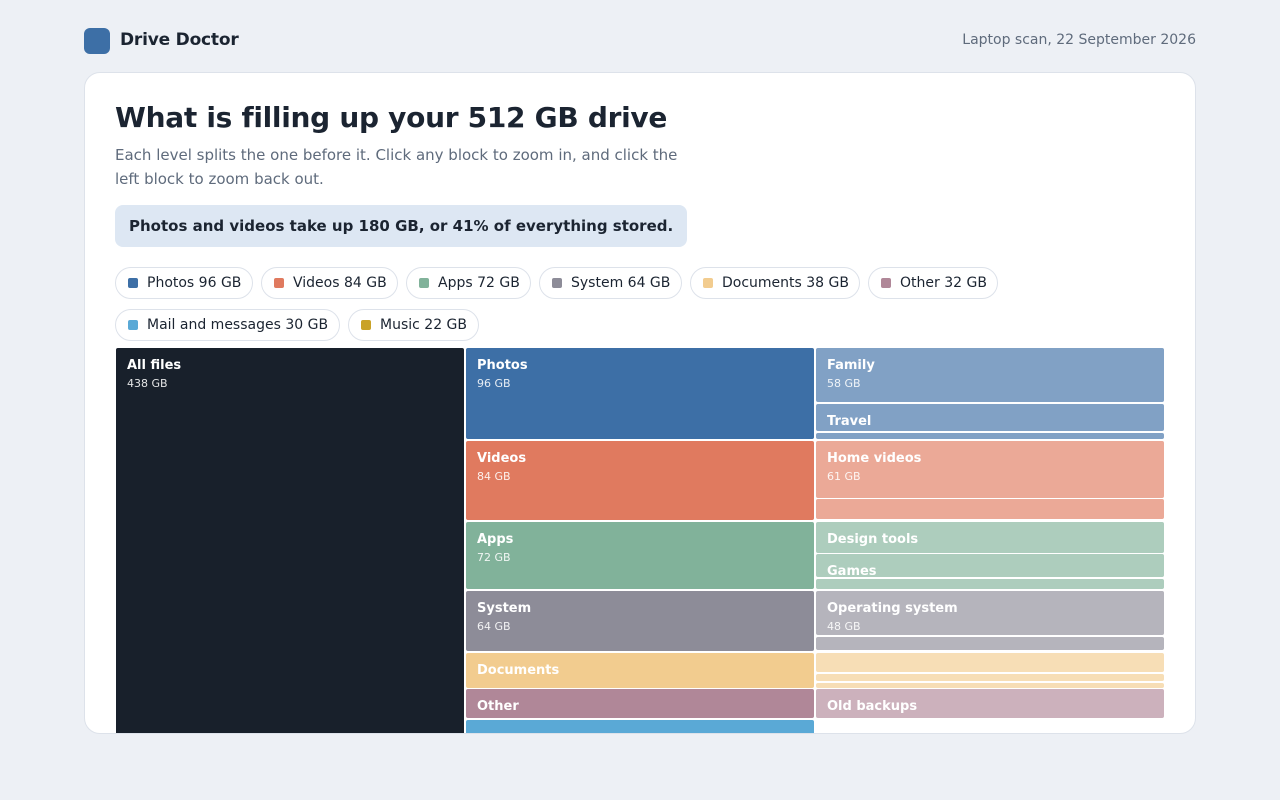  What do you see at coordinates (943, 283) in the screenshot?
I see `legend-label: Other 32 GB` at bounding box center [943, 283].